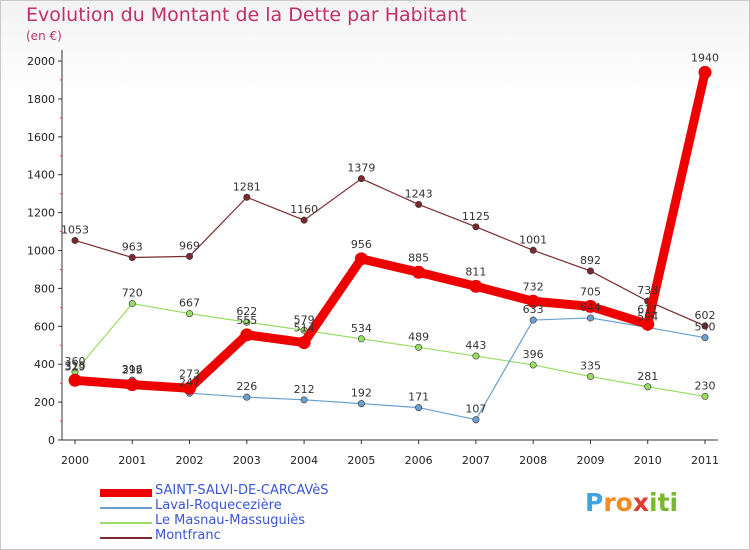  What do you see at coordinates (132, 370) in the screenshot?
I see `data-label: 292` at bounding box center [132, 370].